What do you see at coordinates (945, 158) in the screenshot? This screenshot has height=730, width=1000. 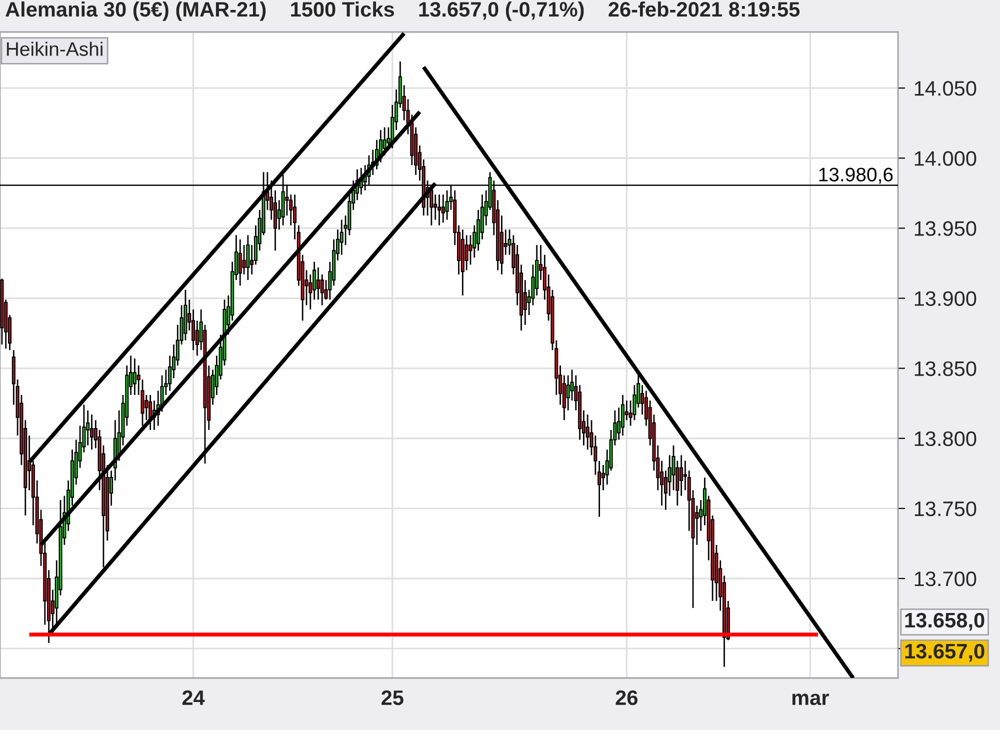 I see `y-tick-label: 14.000` at bounding box center [945, 158].